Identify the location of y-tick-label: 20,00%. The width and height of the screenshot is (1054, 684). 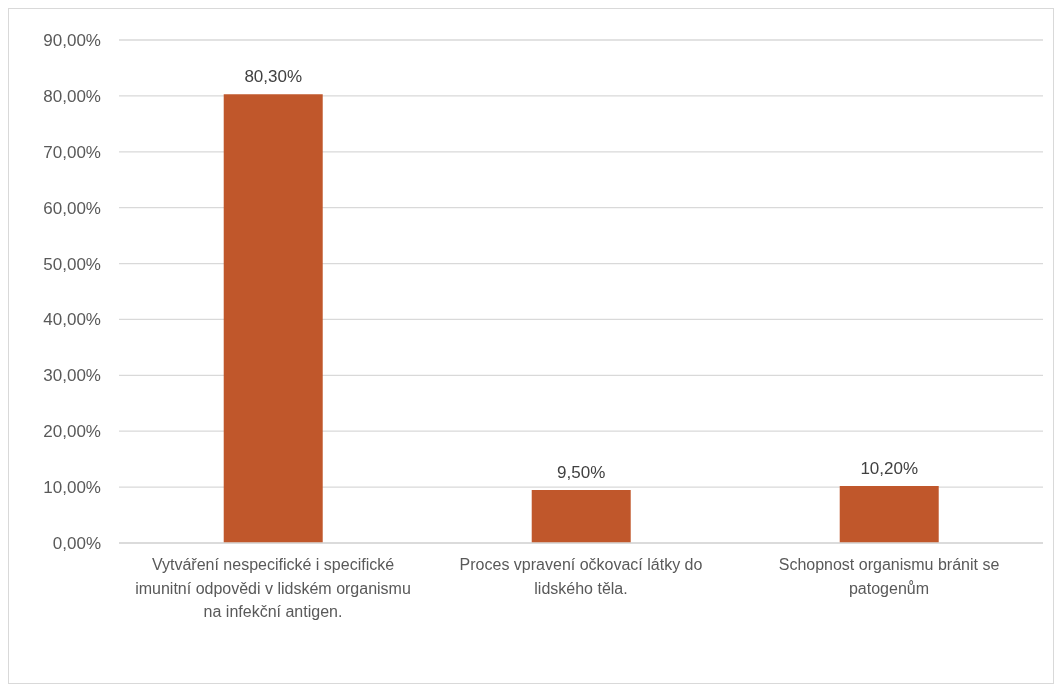
(72, 432).